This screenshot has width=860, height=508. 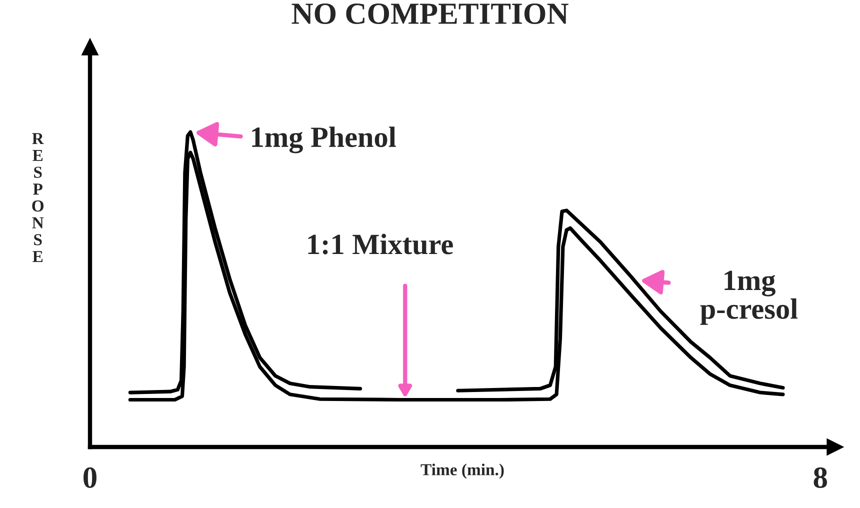 I want to click on chart-title: NO COMPETITION, so click(x=430, y=14).